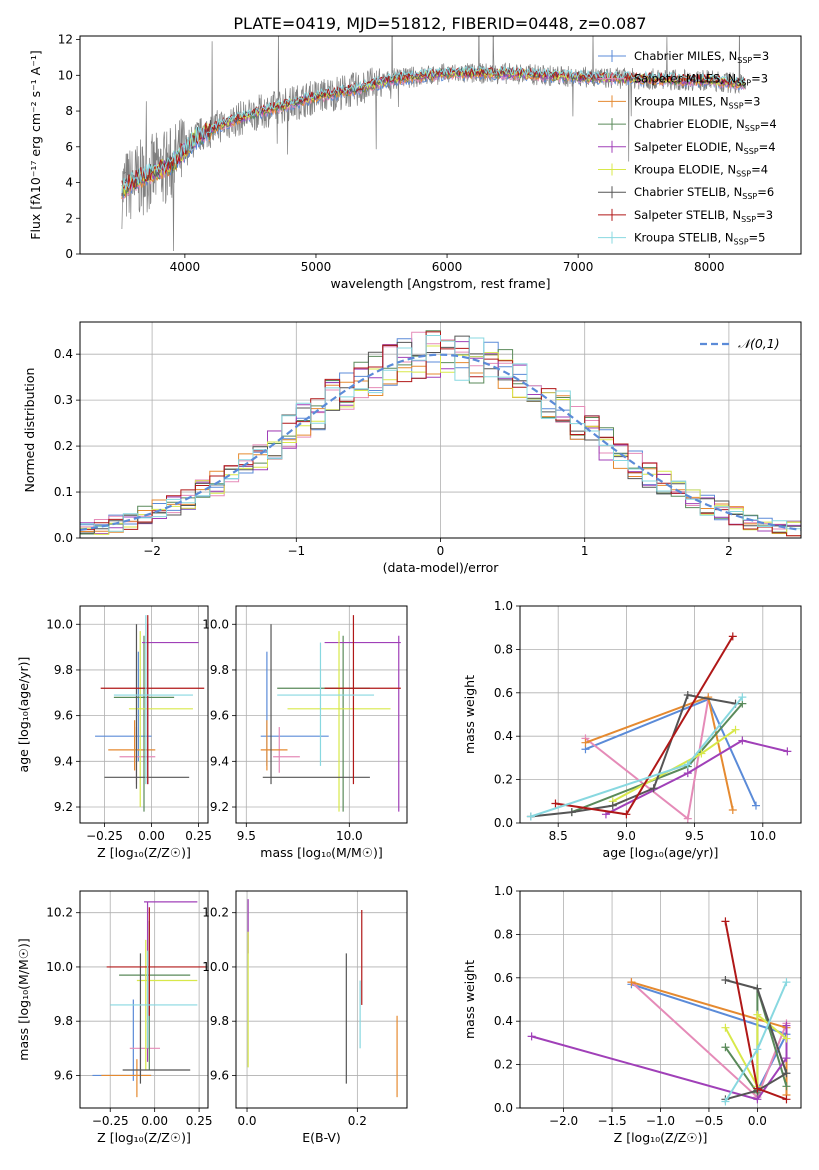  What do you see at coordinates (708, 1121) in the screenshot?
I see `x-tick-label: −0.5` at bounding box center [708, 1121].